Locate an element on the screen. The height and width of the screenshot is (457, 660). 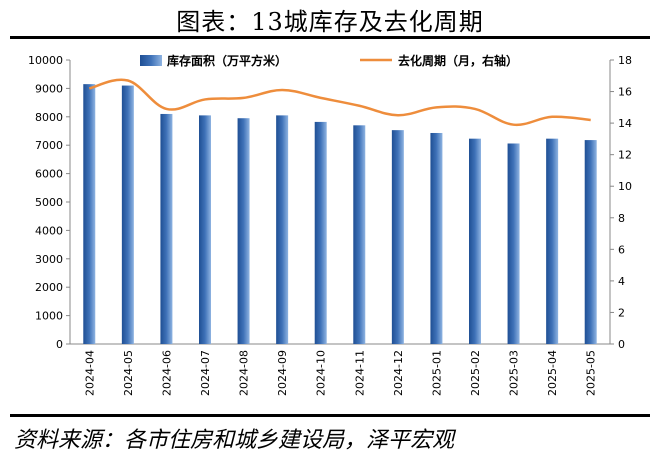
right-tick-label: 6 is located at coordinates (621, 249).